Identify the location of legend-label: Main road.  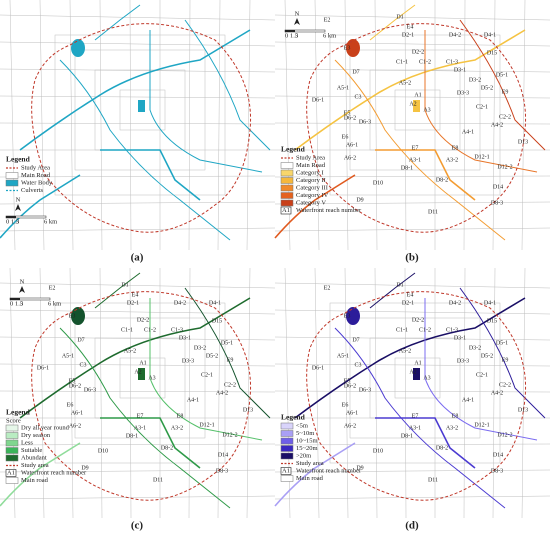
(35, 480).